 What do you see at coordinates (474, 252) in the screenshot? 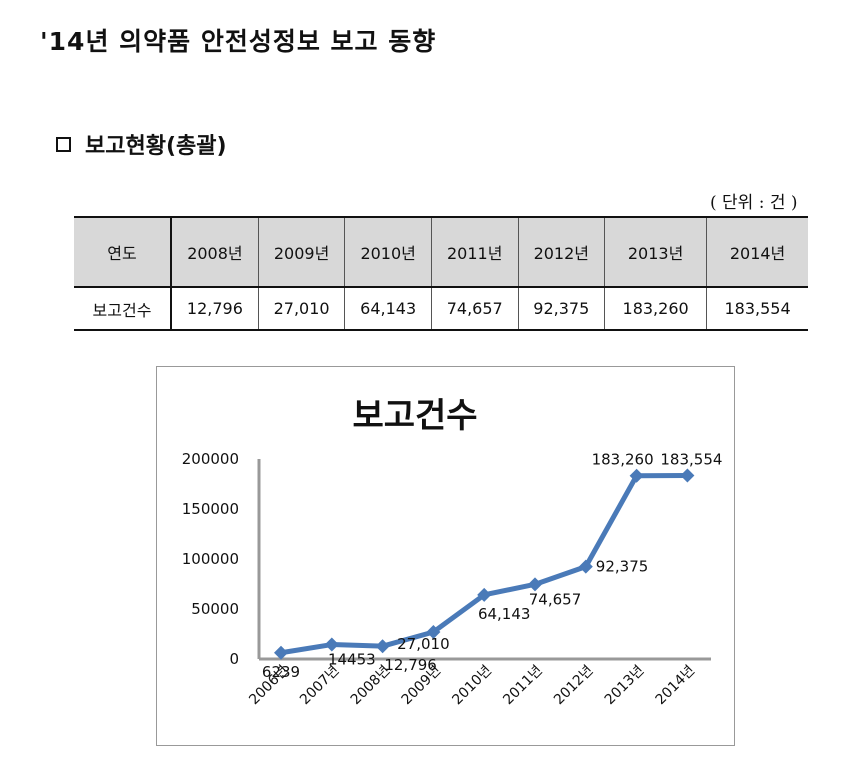
I see `table-header-cell: 2011년` at bounding box center [474, 252].